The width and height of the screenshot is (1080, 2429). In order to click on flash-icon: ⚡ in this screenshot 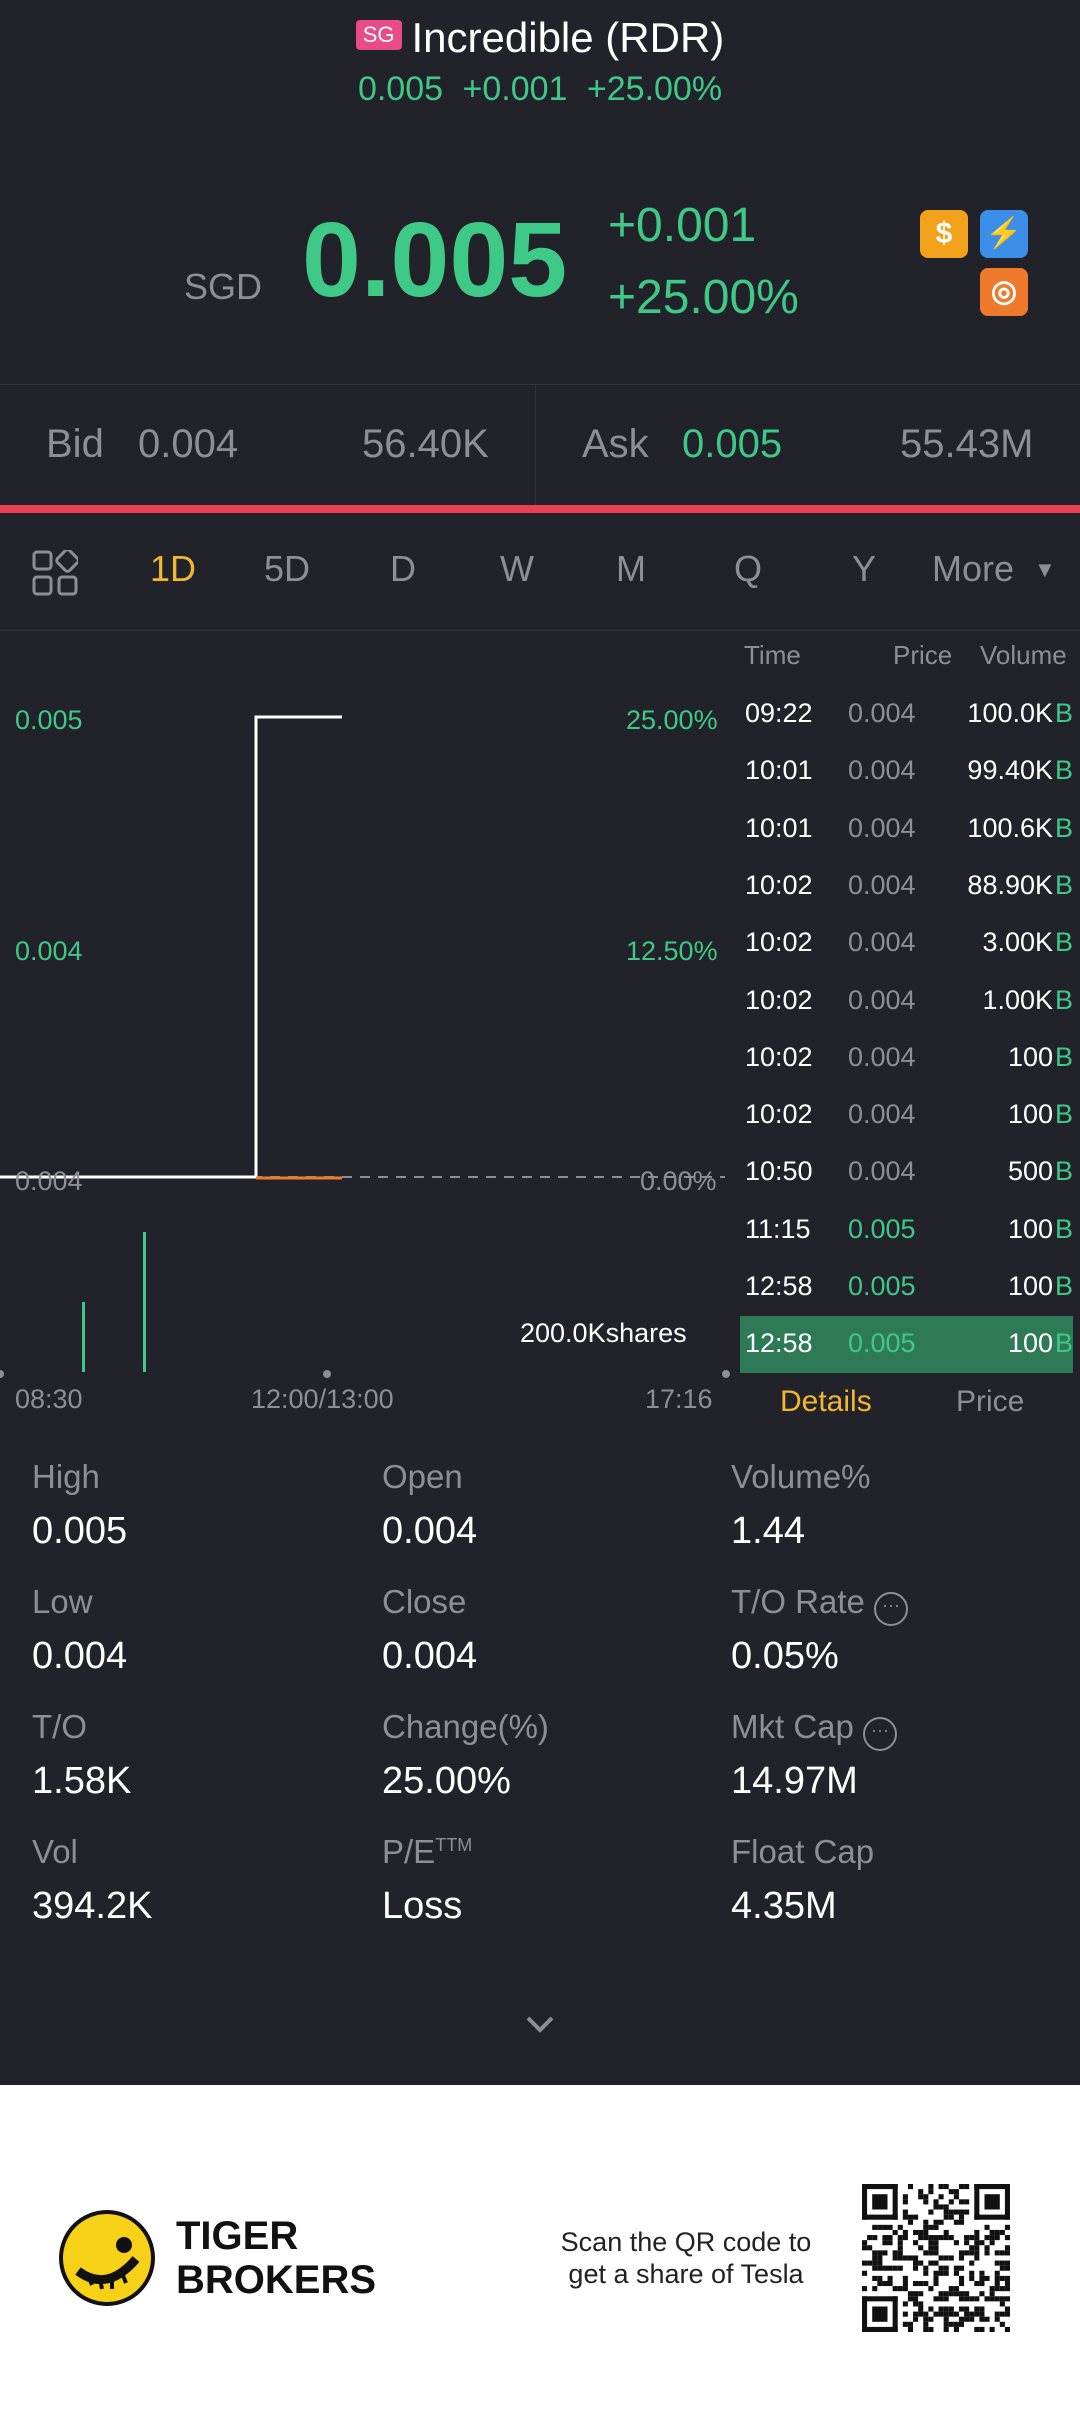, I will do `click(1004, 234)`.